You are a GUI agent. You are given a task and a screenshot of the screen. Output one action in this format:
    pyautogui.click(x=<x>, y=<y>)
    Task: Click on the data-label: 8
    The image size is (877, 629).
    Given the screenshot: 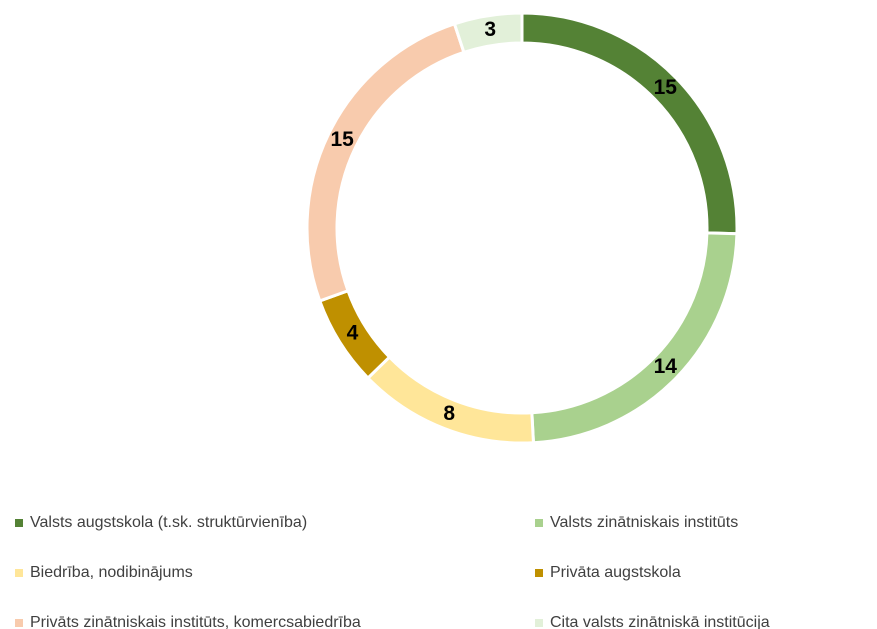 What is the action you would take?
    pyautogui.click(x=449, y=413)
    